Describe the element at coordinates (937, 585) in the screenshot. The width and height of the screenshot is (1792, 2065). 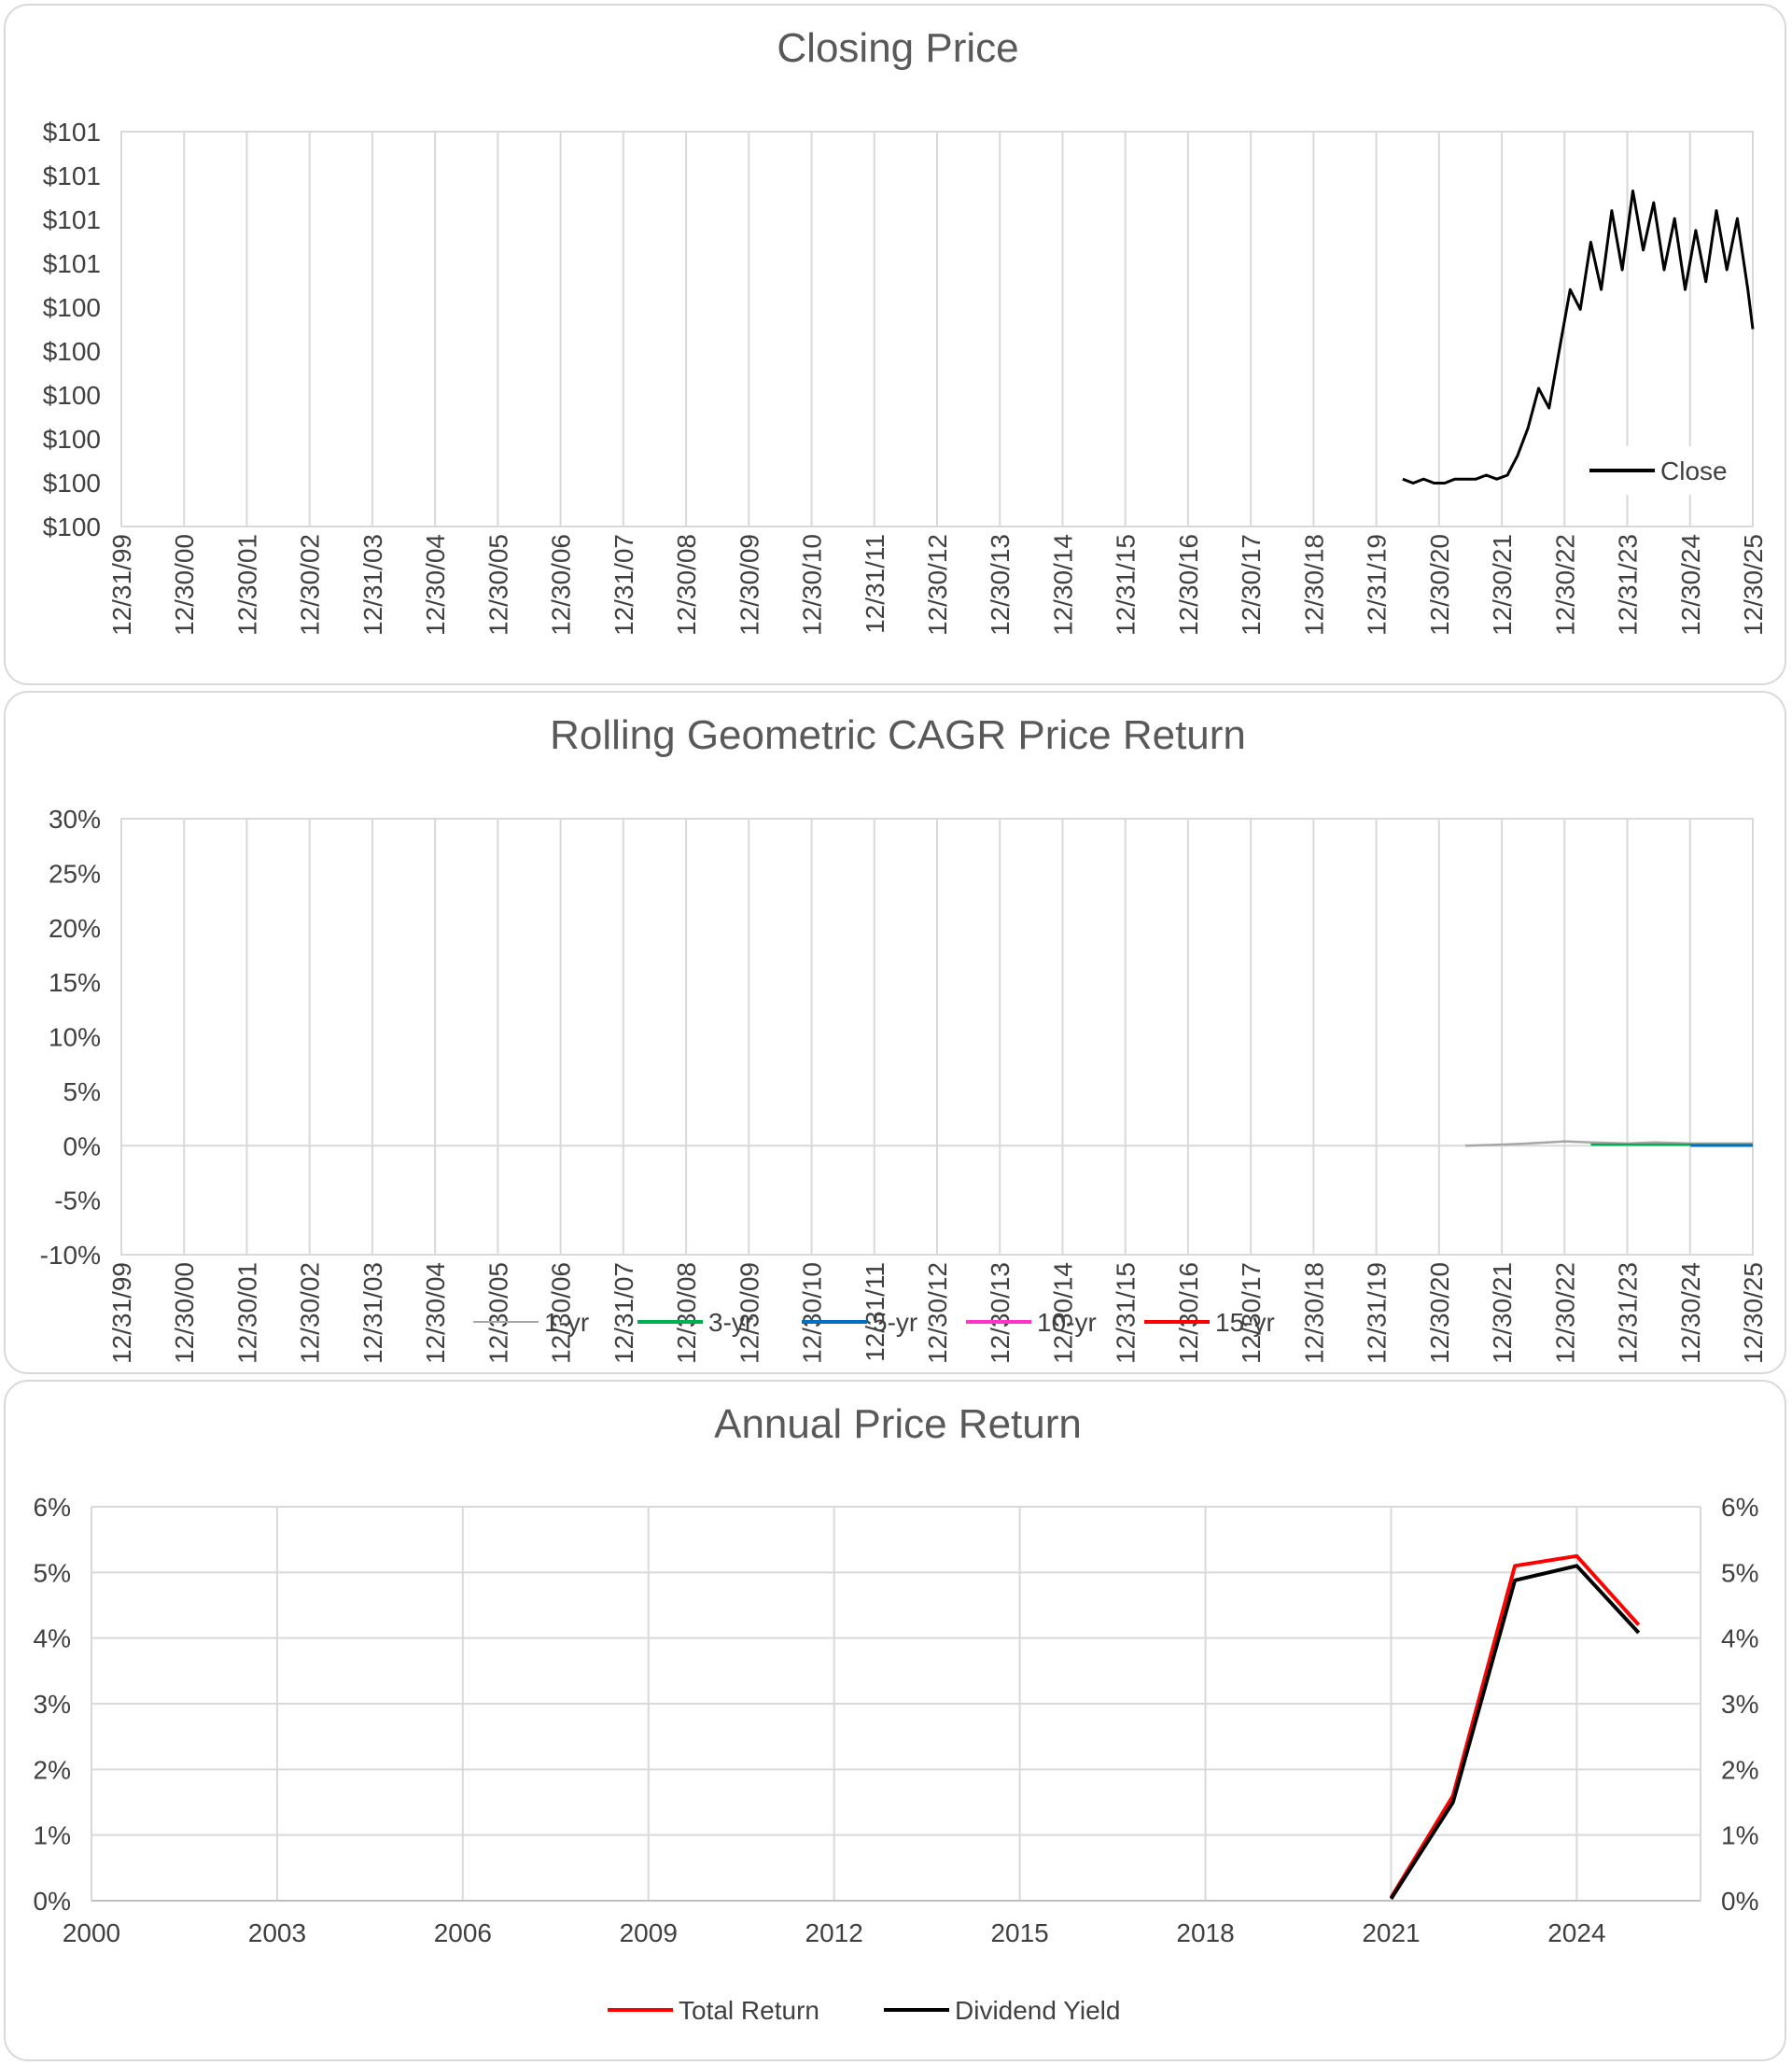
I see `x-tick-label: 12/30/12` at that location.